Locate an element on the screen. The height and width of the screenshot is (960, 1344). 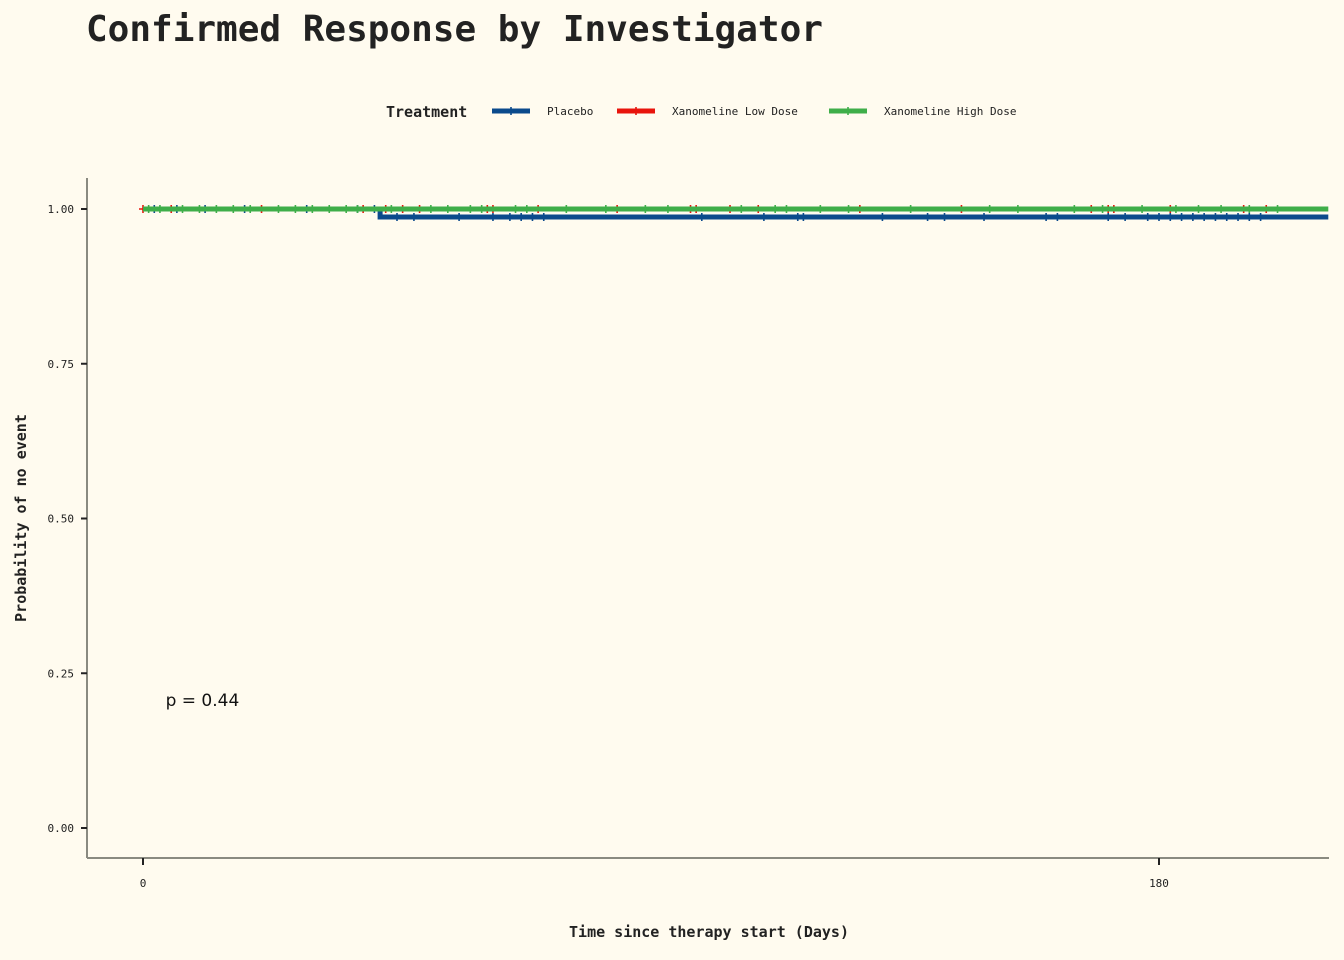
legend-label: Xanomeline High Dose is located at coordinates (950, 111).